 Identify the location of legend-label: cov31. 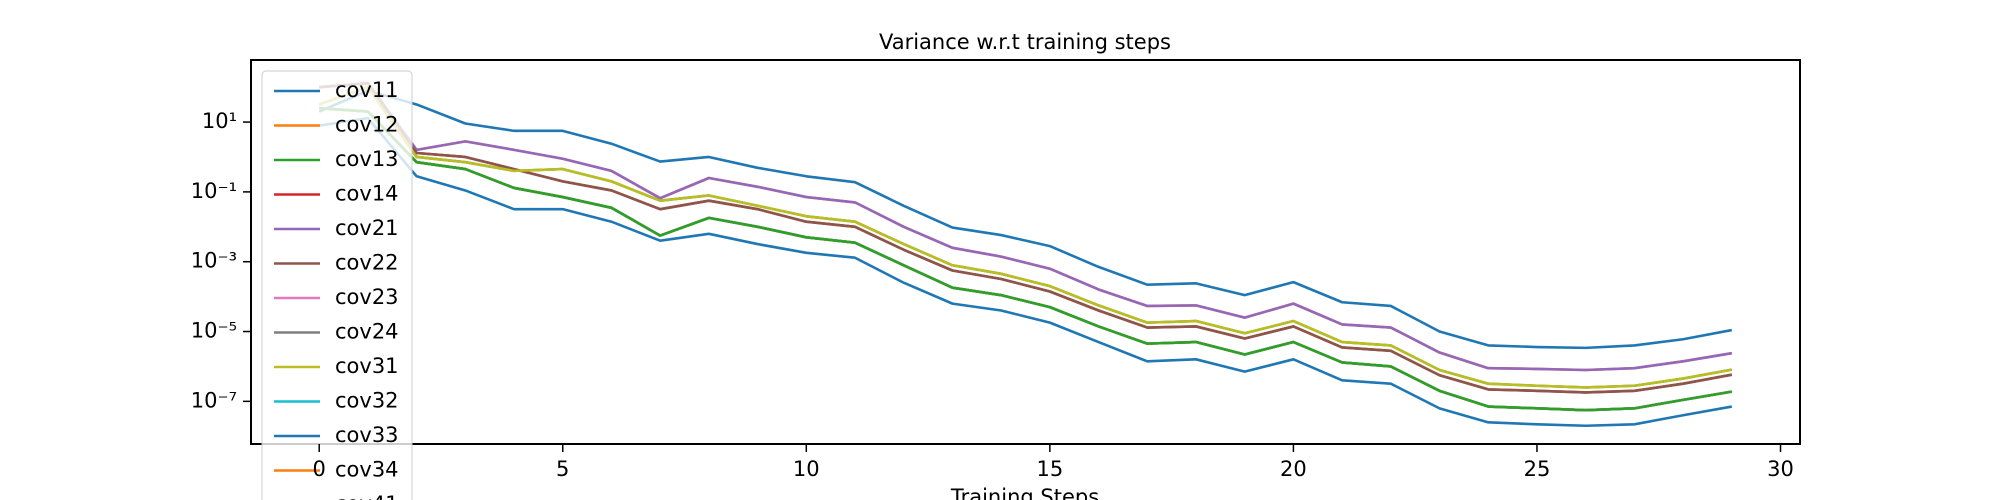
(367, 366).